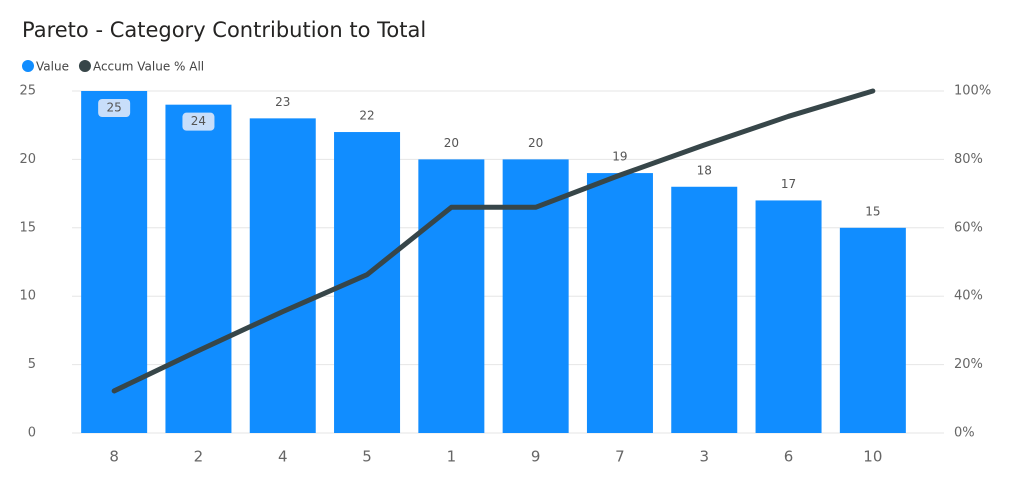  I want to click on x-tick-label: 1, so click(452, 457).